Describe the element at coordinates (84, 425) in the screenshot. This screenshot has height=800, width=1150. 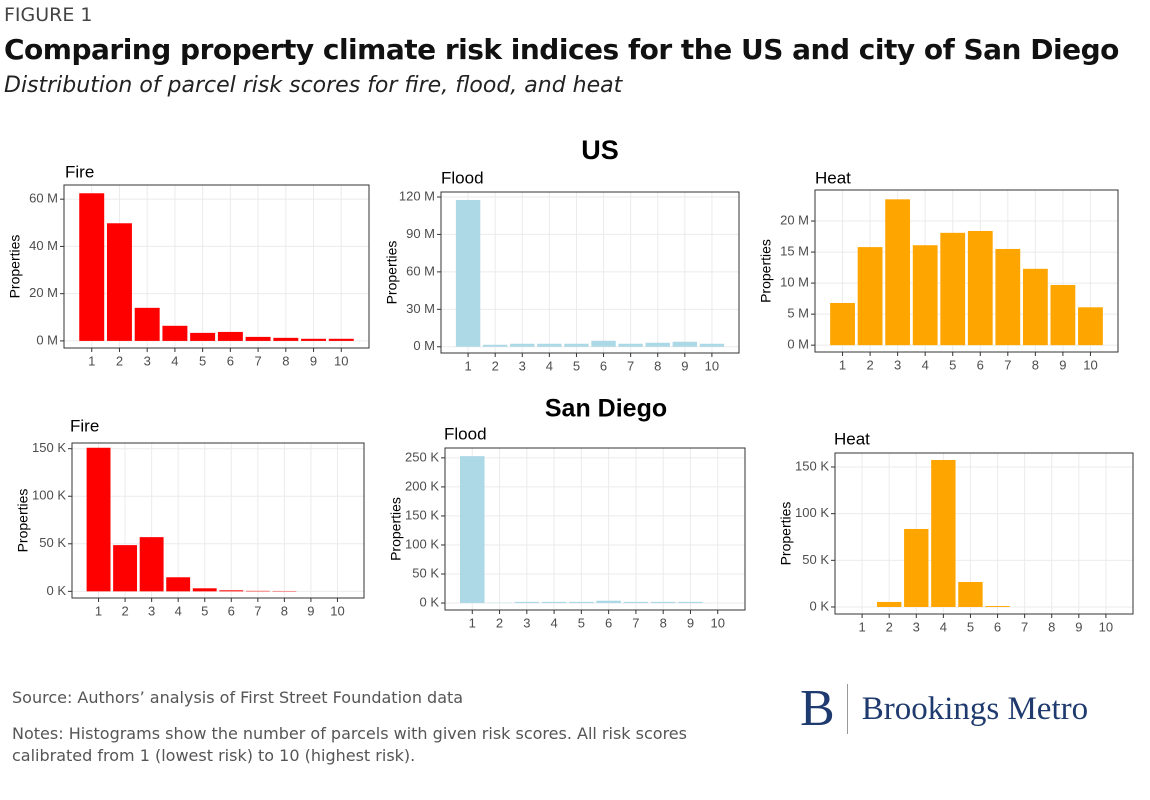
I see `chart-title: Fire` at that location.